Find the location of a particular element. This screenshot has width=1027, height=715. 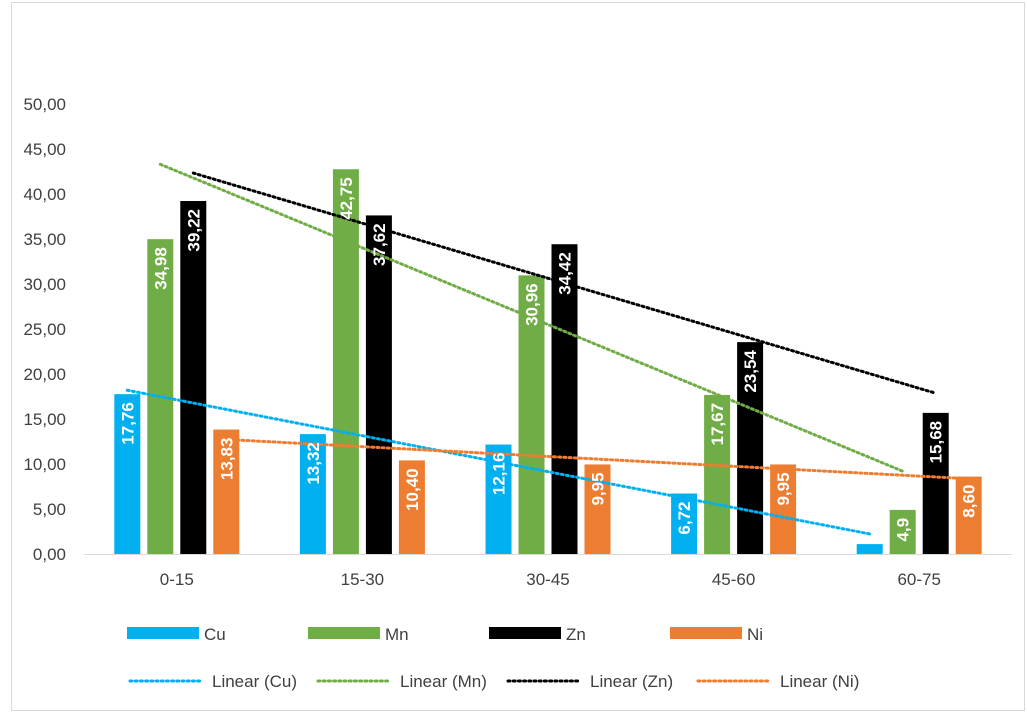

data-label-ni-30-45: 9,95 is located at coordinates (598, 488).